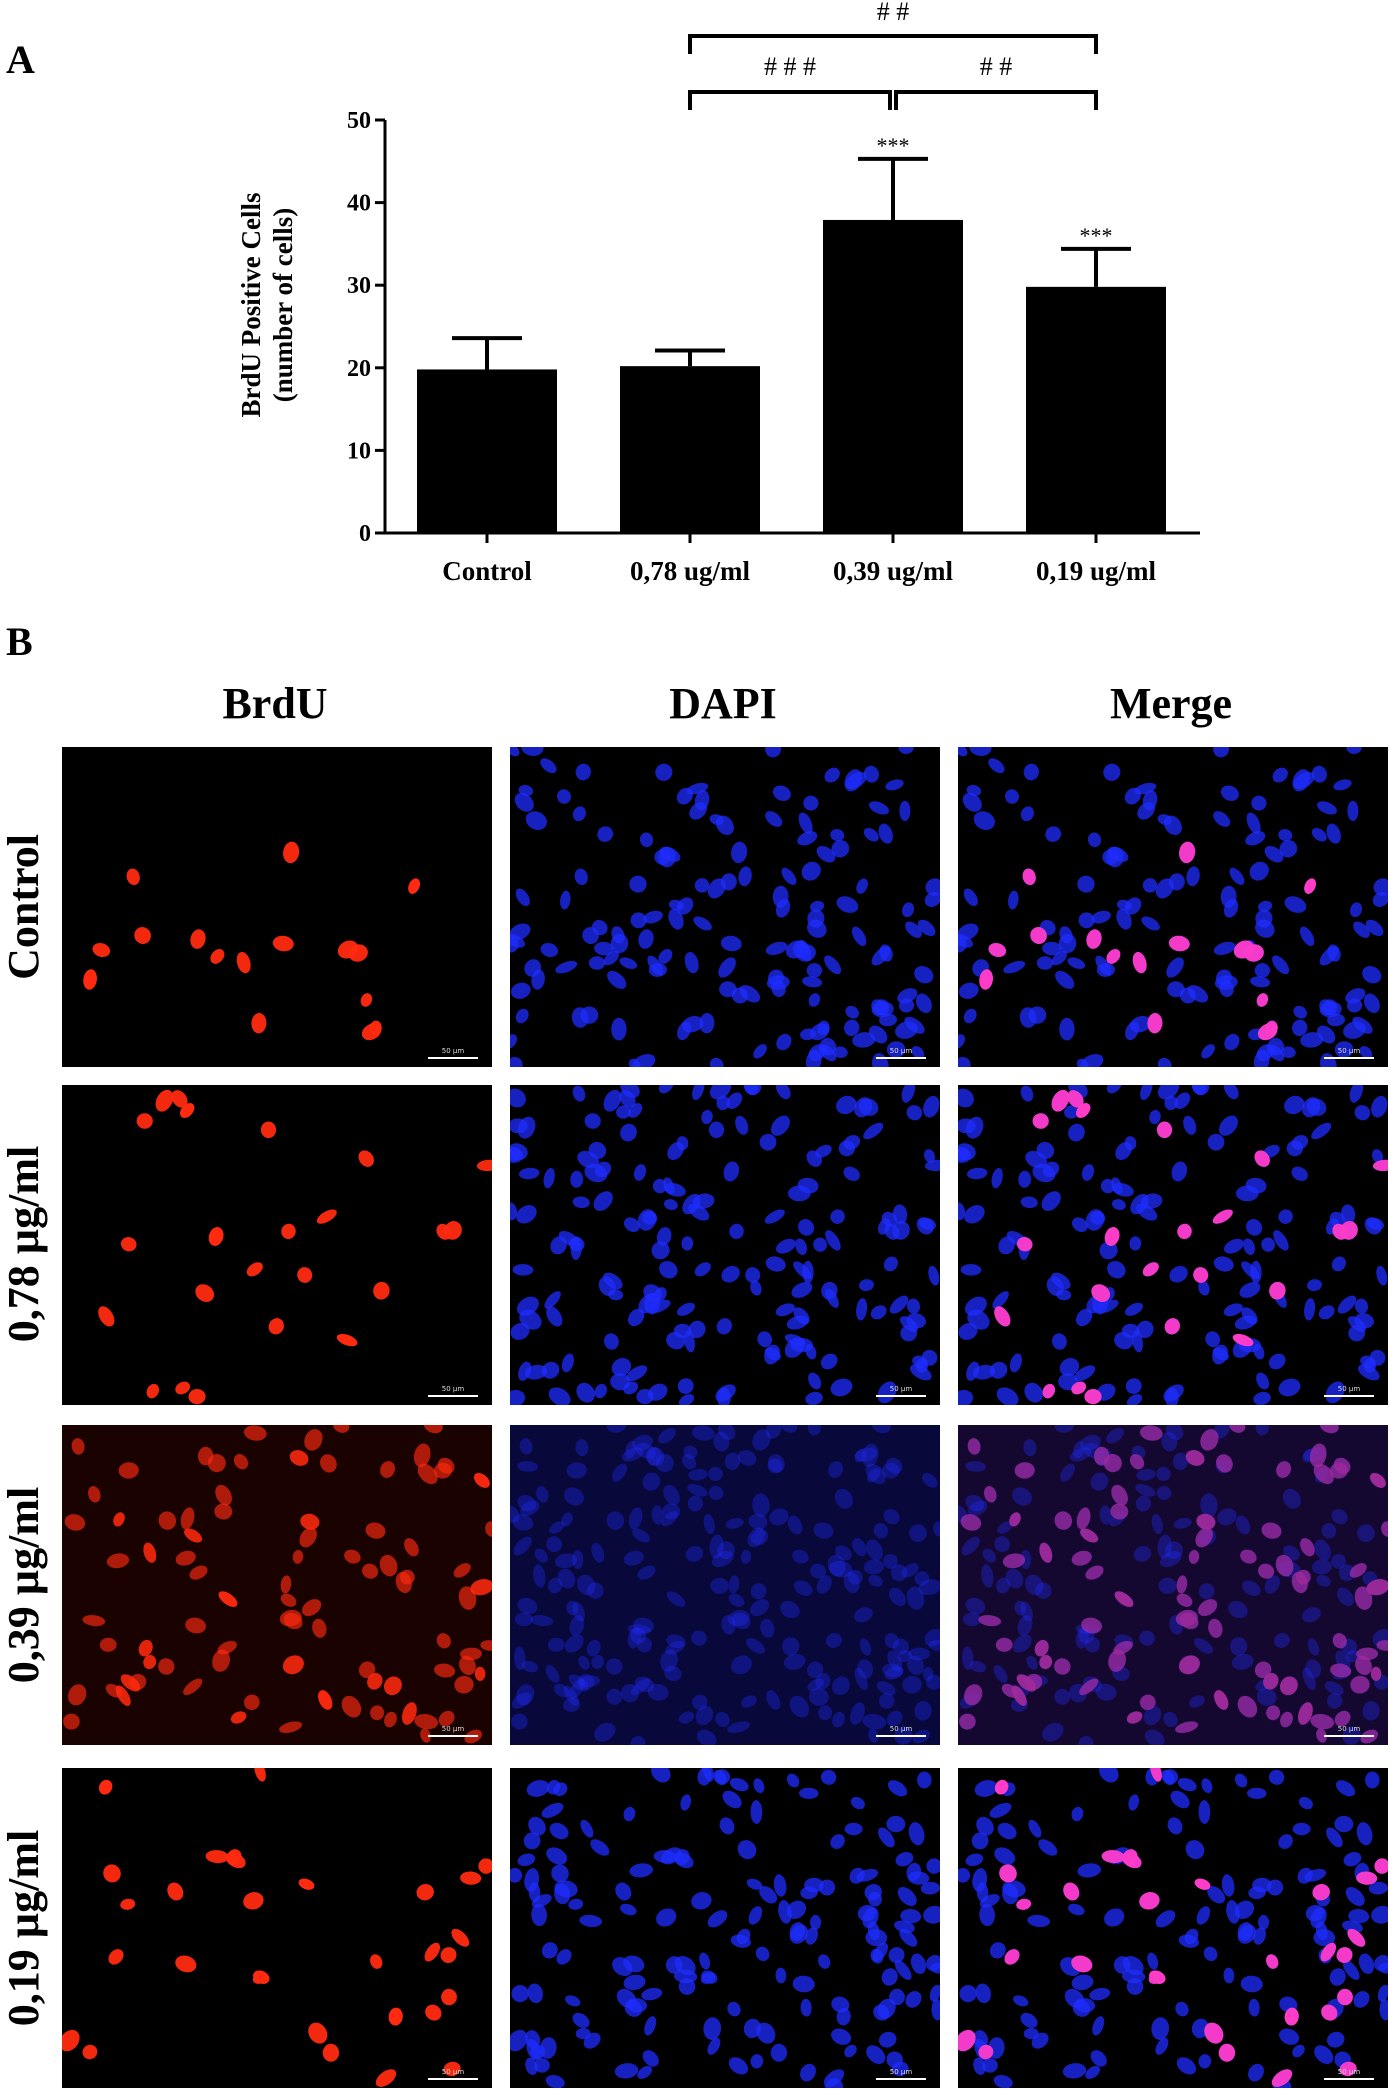  I want to click on comparison-label: # # #, so click(790, 66).